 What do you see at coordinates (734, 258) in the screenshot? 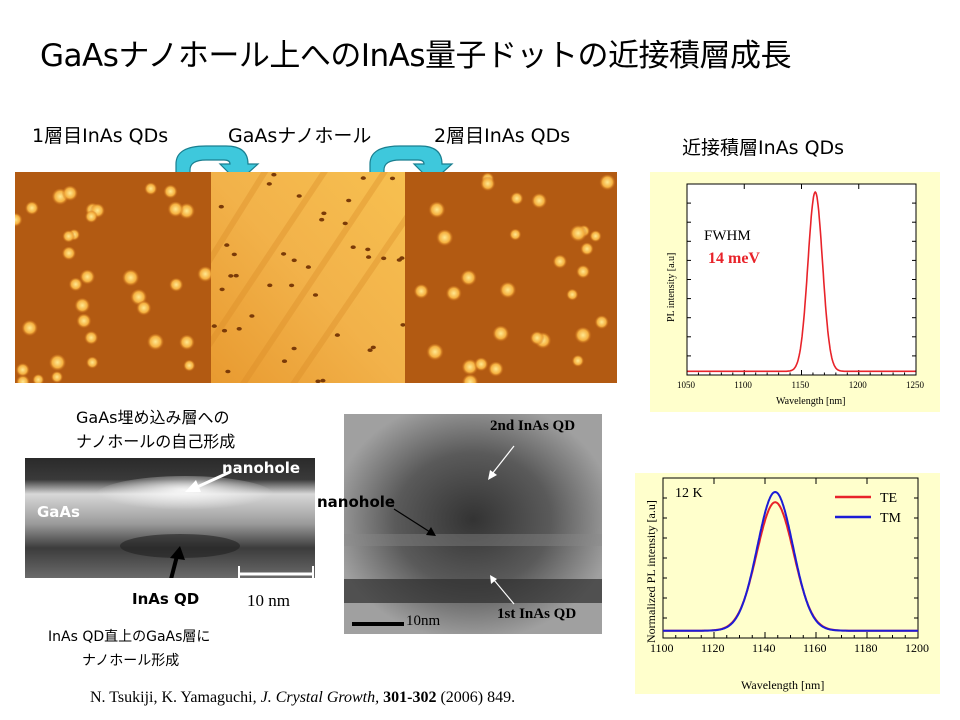
I see `pl-fwhm-value: 14 meV` at bounding box center [734, 258].